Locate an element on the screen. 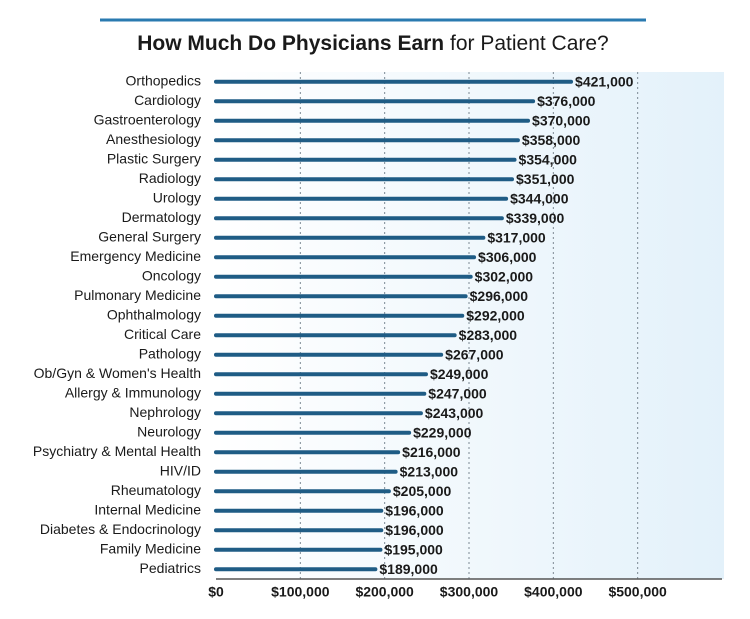  x-tick-label: $0 is located at coordinates (216, 592).